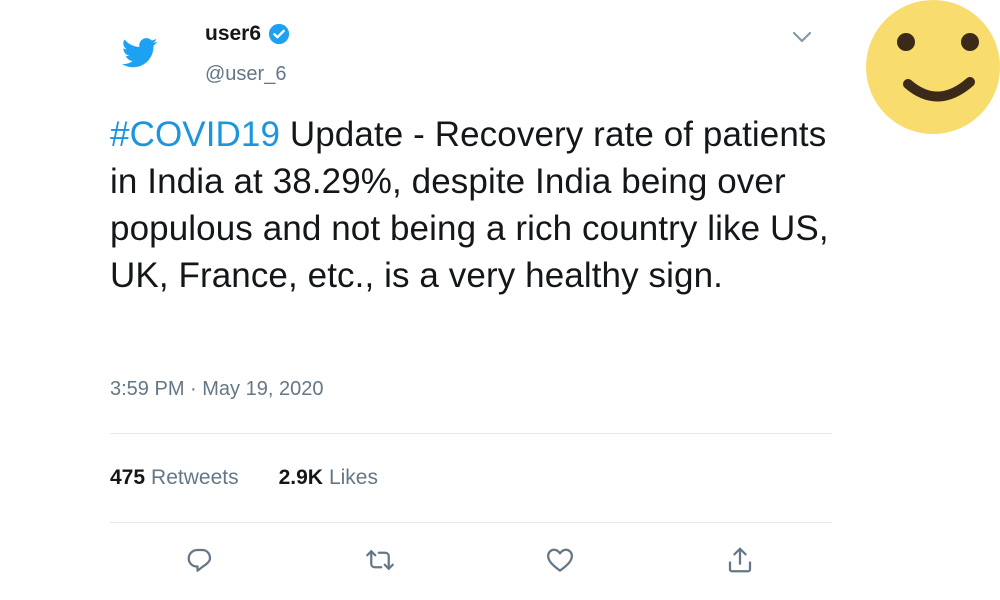 This screenshot has width=1000, height=600. I want to click on like-icon, so click(560, 560).